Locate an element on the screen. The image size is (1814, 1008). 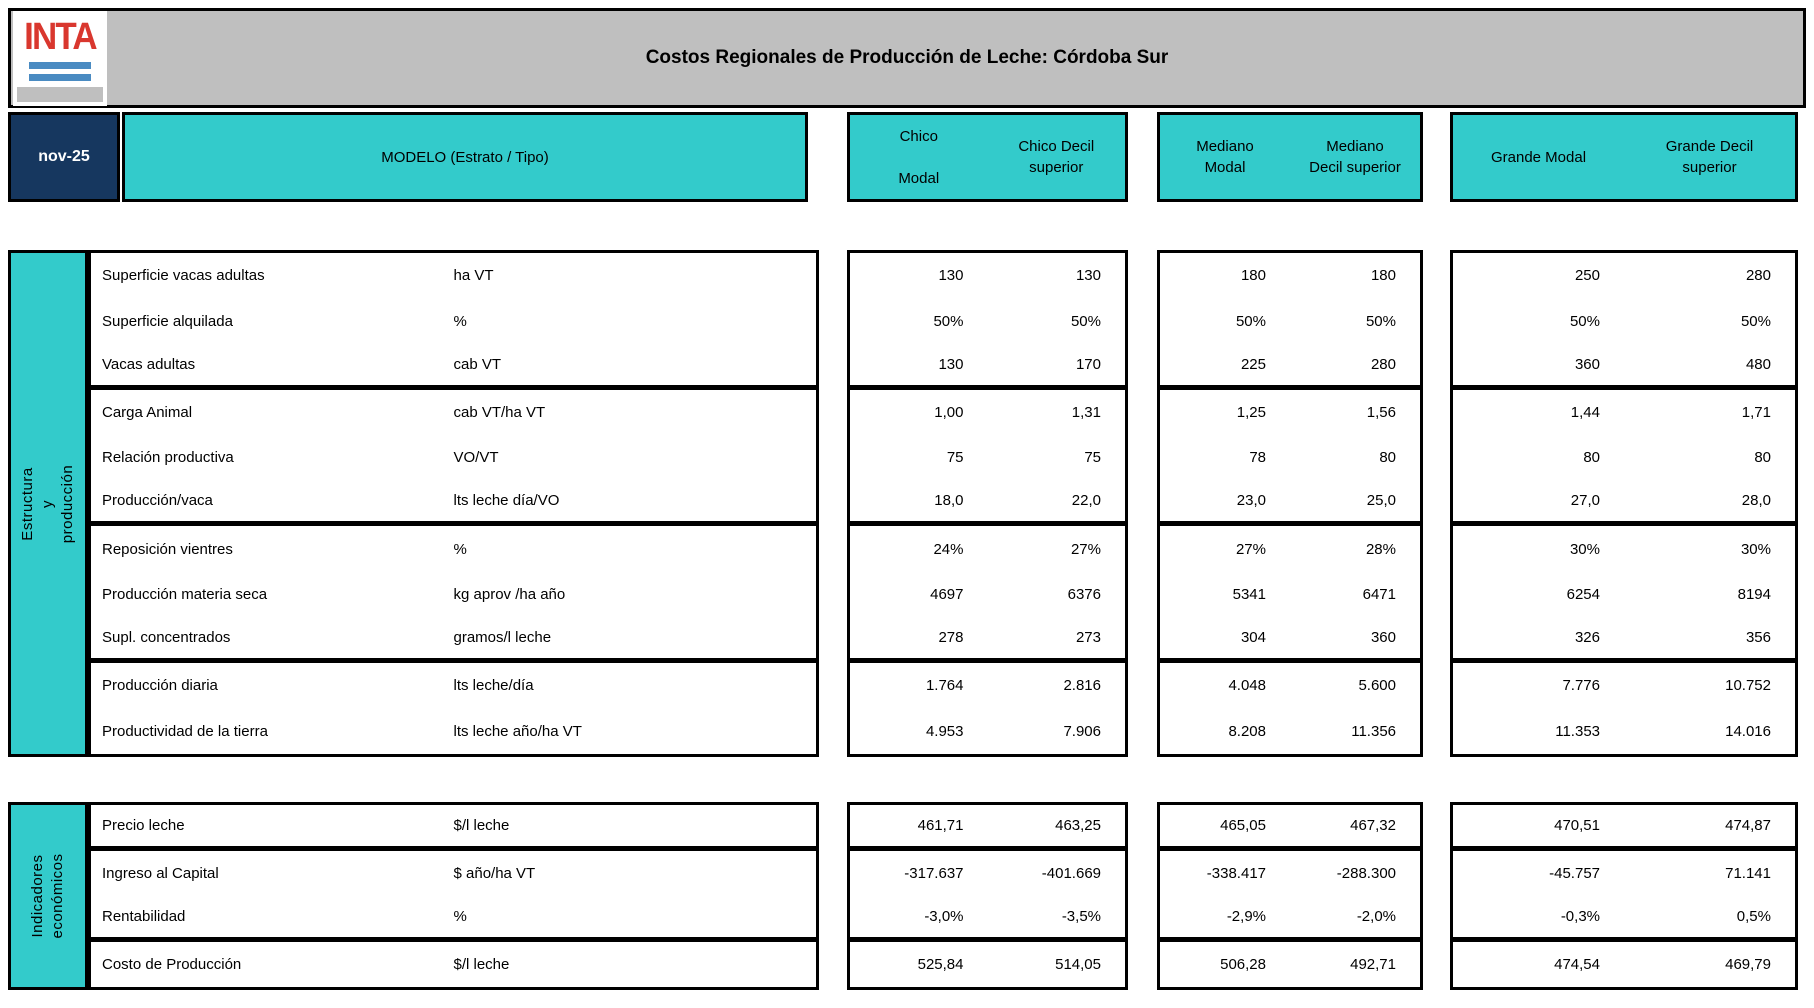
value-cell: 326 is located at coordinates (1587, 638).